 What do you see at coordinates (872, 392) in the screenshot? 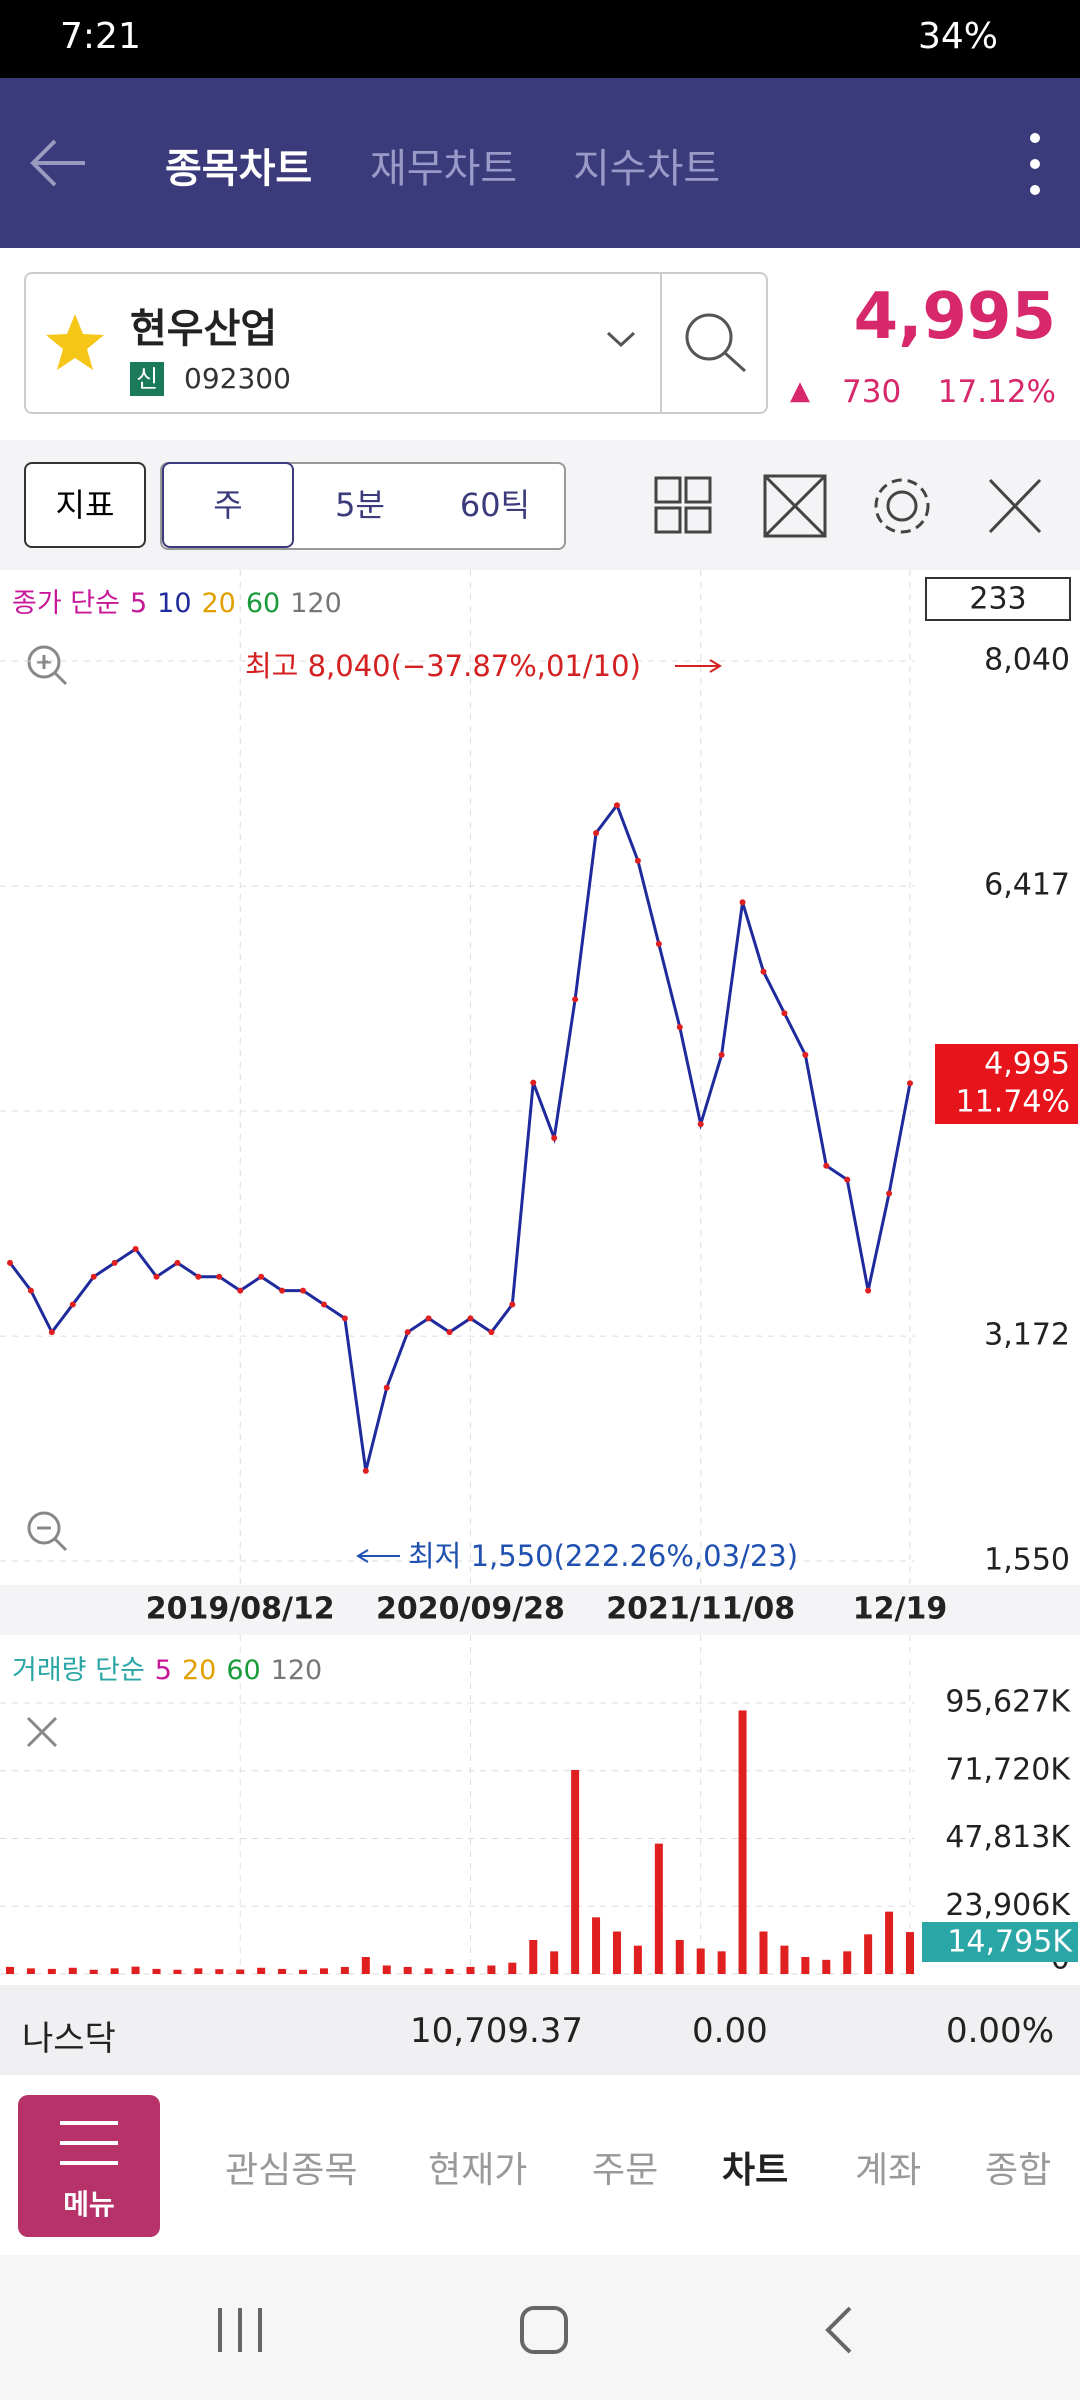
I see `change: 730` at bounding box center [872, 392].